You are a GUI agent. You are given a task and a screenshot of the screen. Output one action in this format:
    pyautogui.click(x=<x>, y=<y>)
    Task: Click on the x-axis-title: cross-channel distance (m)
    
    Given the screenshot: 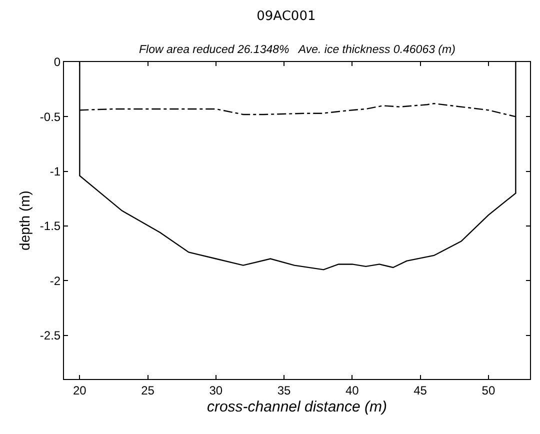 What is the action you would take?
    pyautogui.click(x=297, y=407)
    